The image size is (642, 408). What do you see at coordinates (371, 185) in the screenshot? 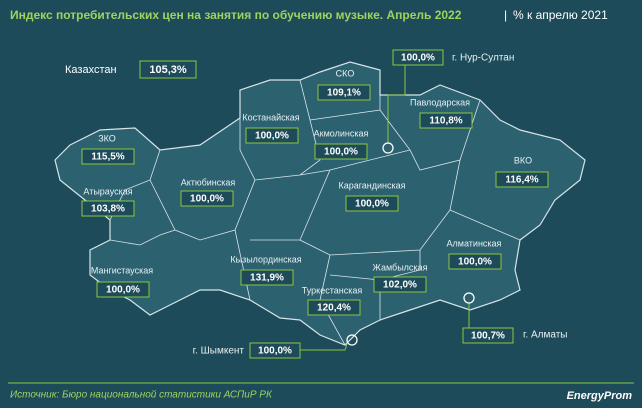
I see `region-label: Карагандинская` at bounding box center [371, 185].